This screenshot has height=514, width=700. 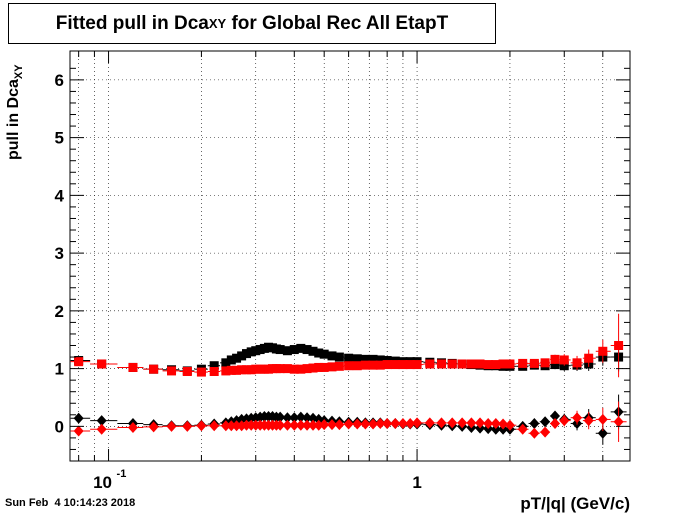 What do you see at coordinates (59, 369) in the screenshot?
I see `y-tick-label: 1` at bounding box center [59, 369].